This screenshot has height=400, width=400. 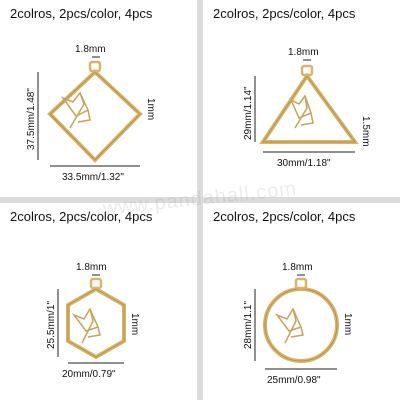 I want to click on hexagon-drawing: 1.8mm 25.5mm/1" 20mm/0.79" 1mm, so click(x=93, y=321).